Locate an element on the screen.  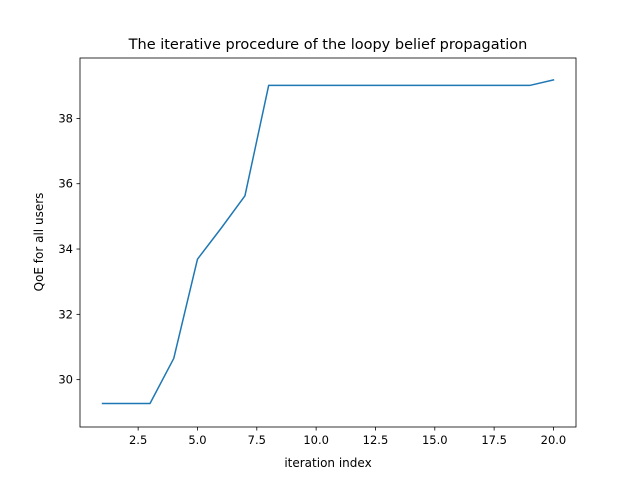
y-tick-label: 36 is located at coordinates (65, 184).